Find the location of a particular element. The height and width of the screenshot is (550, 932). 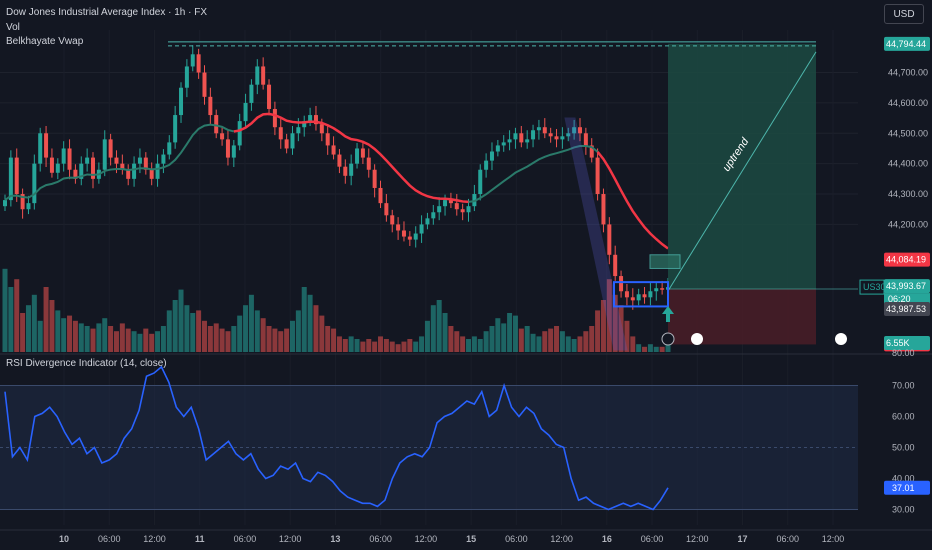

currency-button: USD is located at coordinates (904, 14).